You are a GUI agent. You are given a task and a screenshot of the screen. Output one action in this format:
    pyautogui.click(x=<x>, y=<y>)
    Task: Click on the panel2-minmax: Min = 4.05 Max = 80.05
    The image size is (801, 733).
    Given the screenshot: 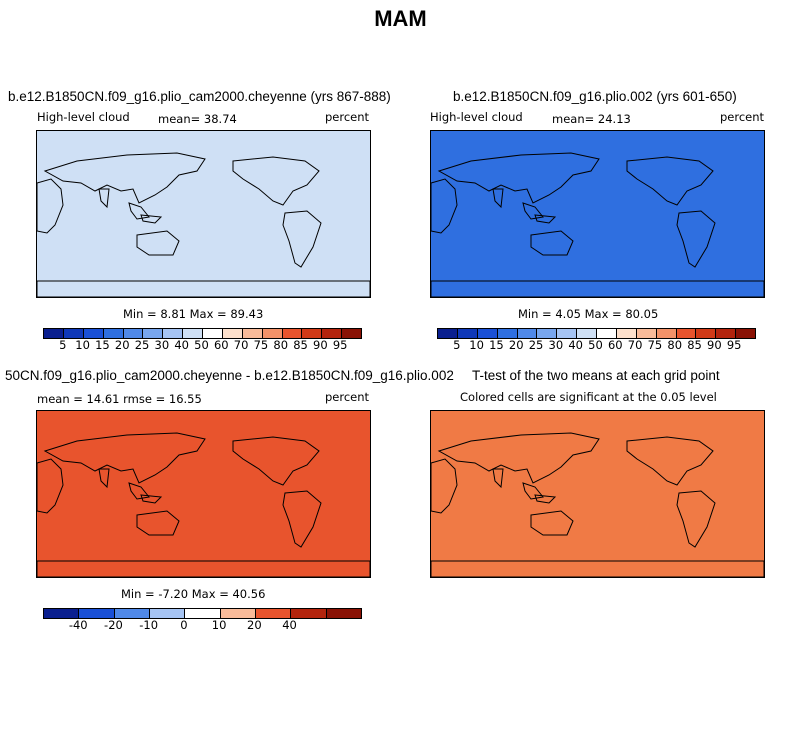 What is the action you would take?
    pyautogui.click(x=588, y=314)
    